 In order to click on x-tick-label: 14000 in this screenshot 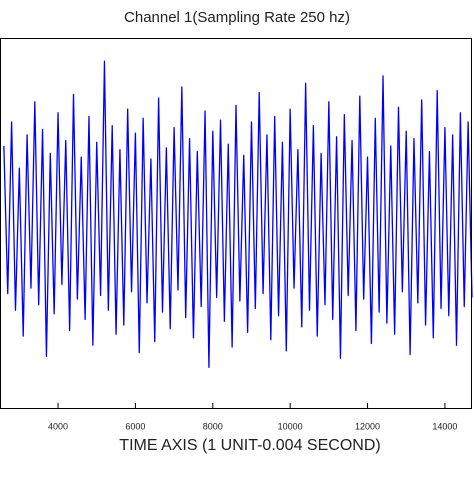, I will do `click(444, 426)`.